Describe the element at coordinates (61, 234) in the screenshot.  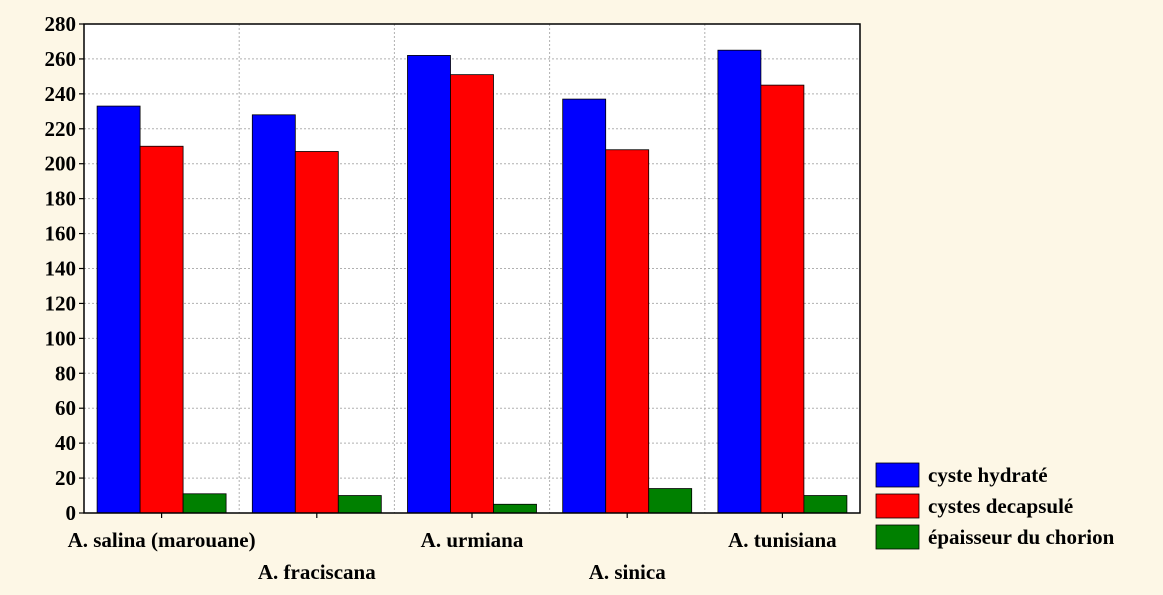
I see `y-tick-label: 160` at that location.